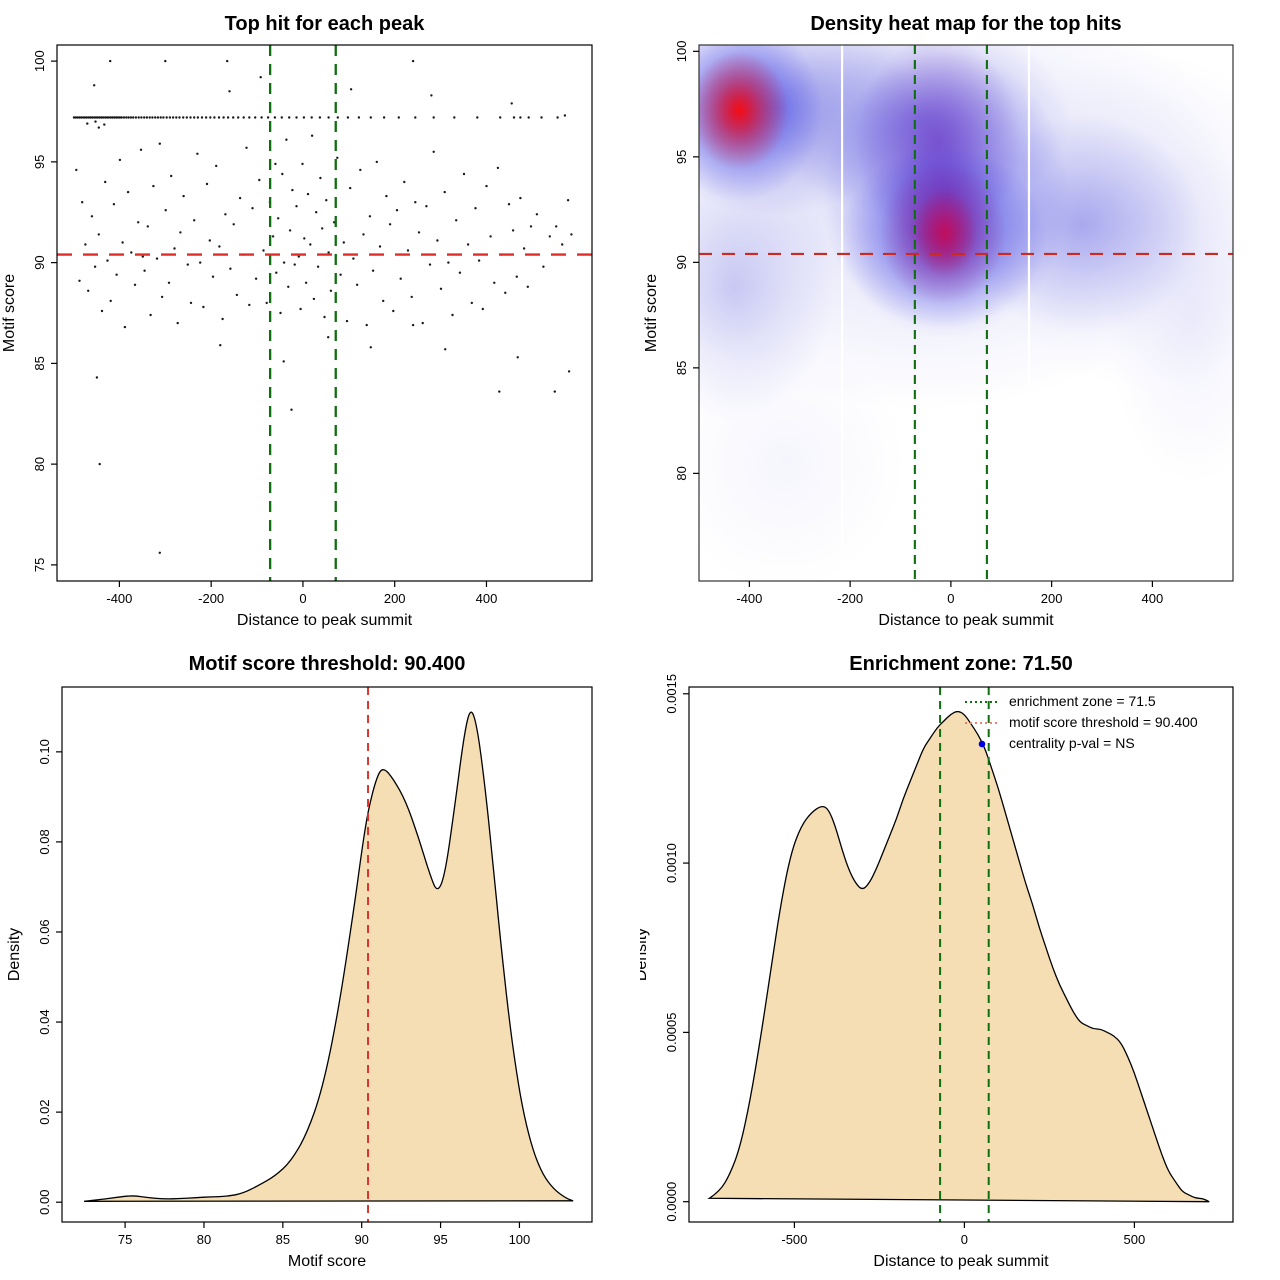  What do you see at coordinates (39, 565) in the screenshot?
I see `y-tick-label: 75` at bounding box center [39, 565].